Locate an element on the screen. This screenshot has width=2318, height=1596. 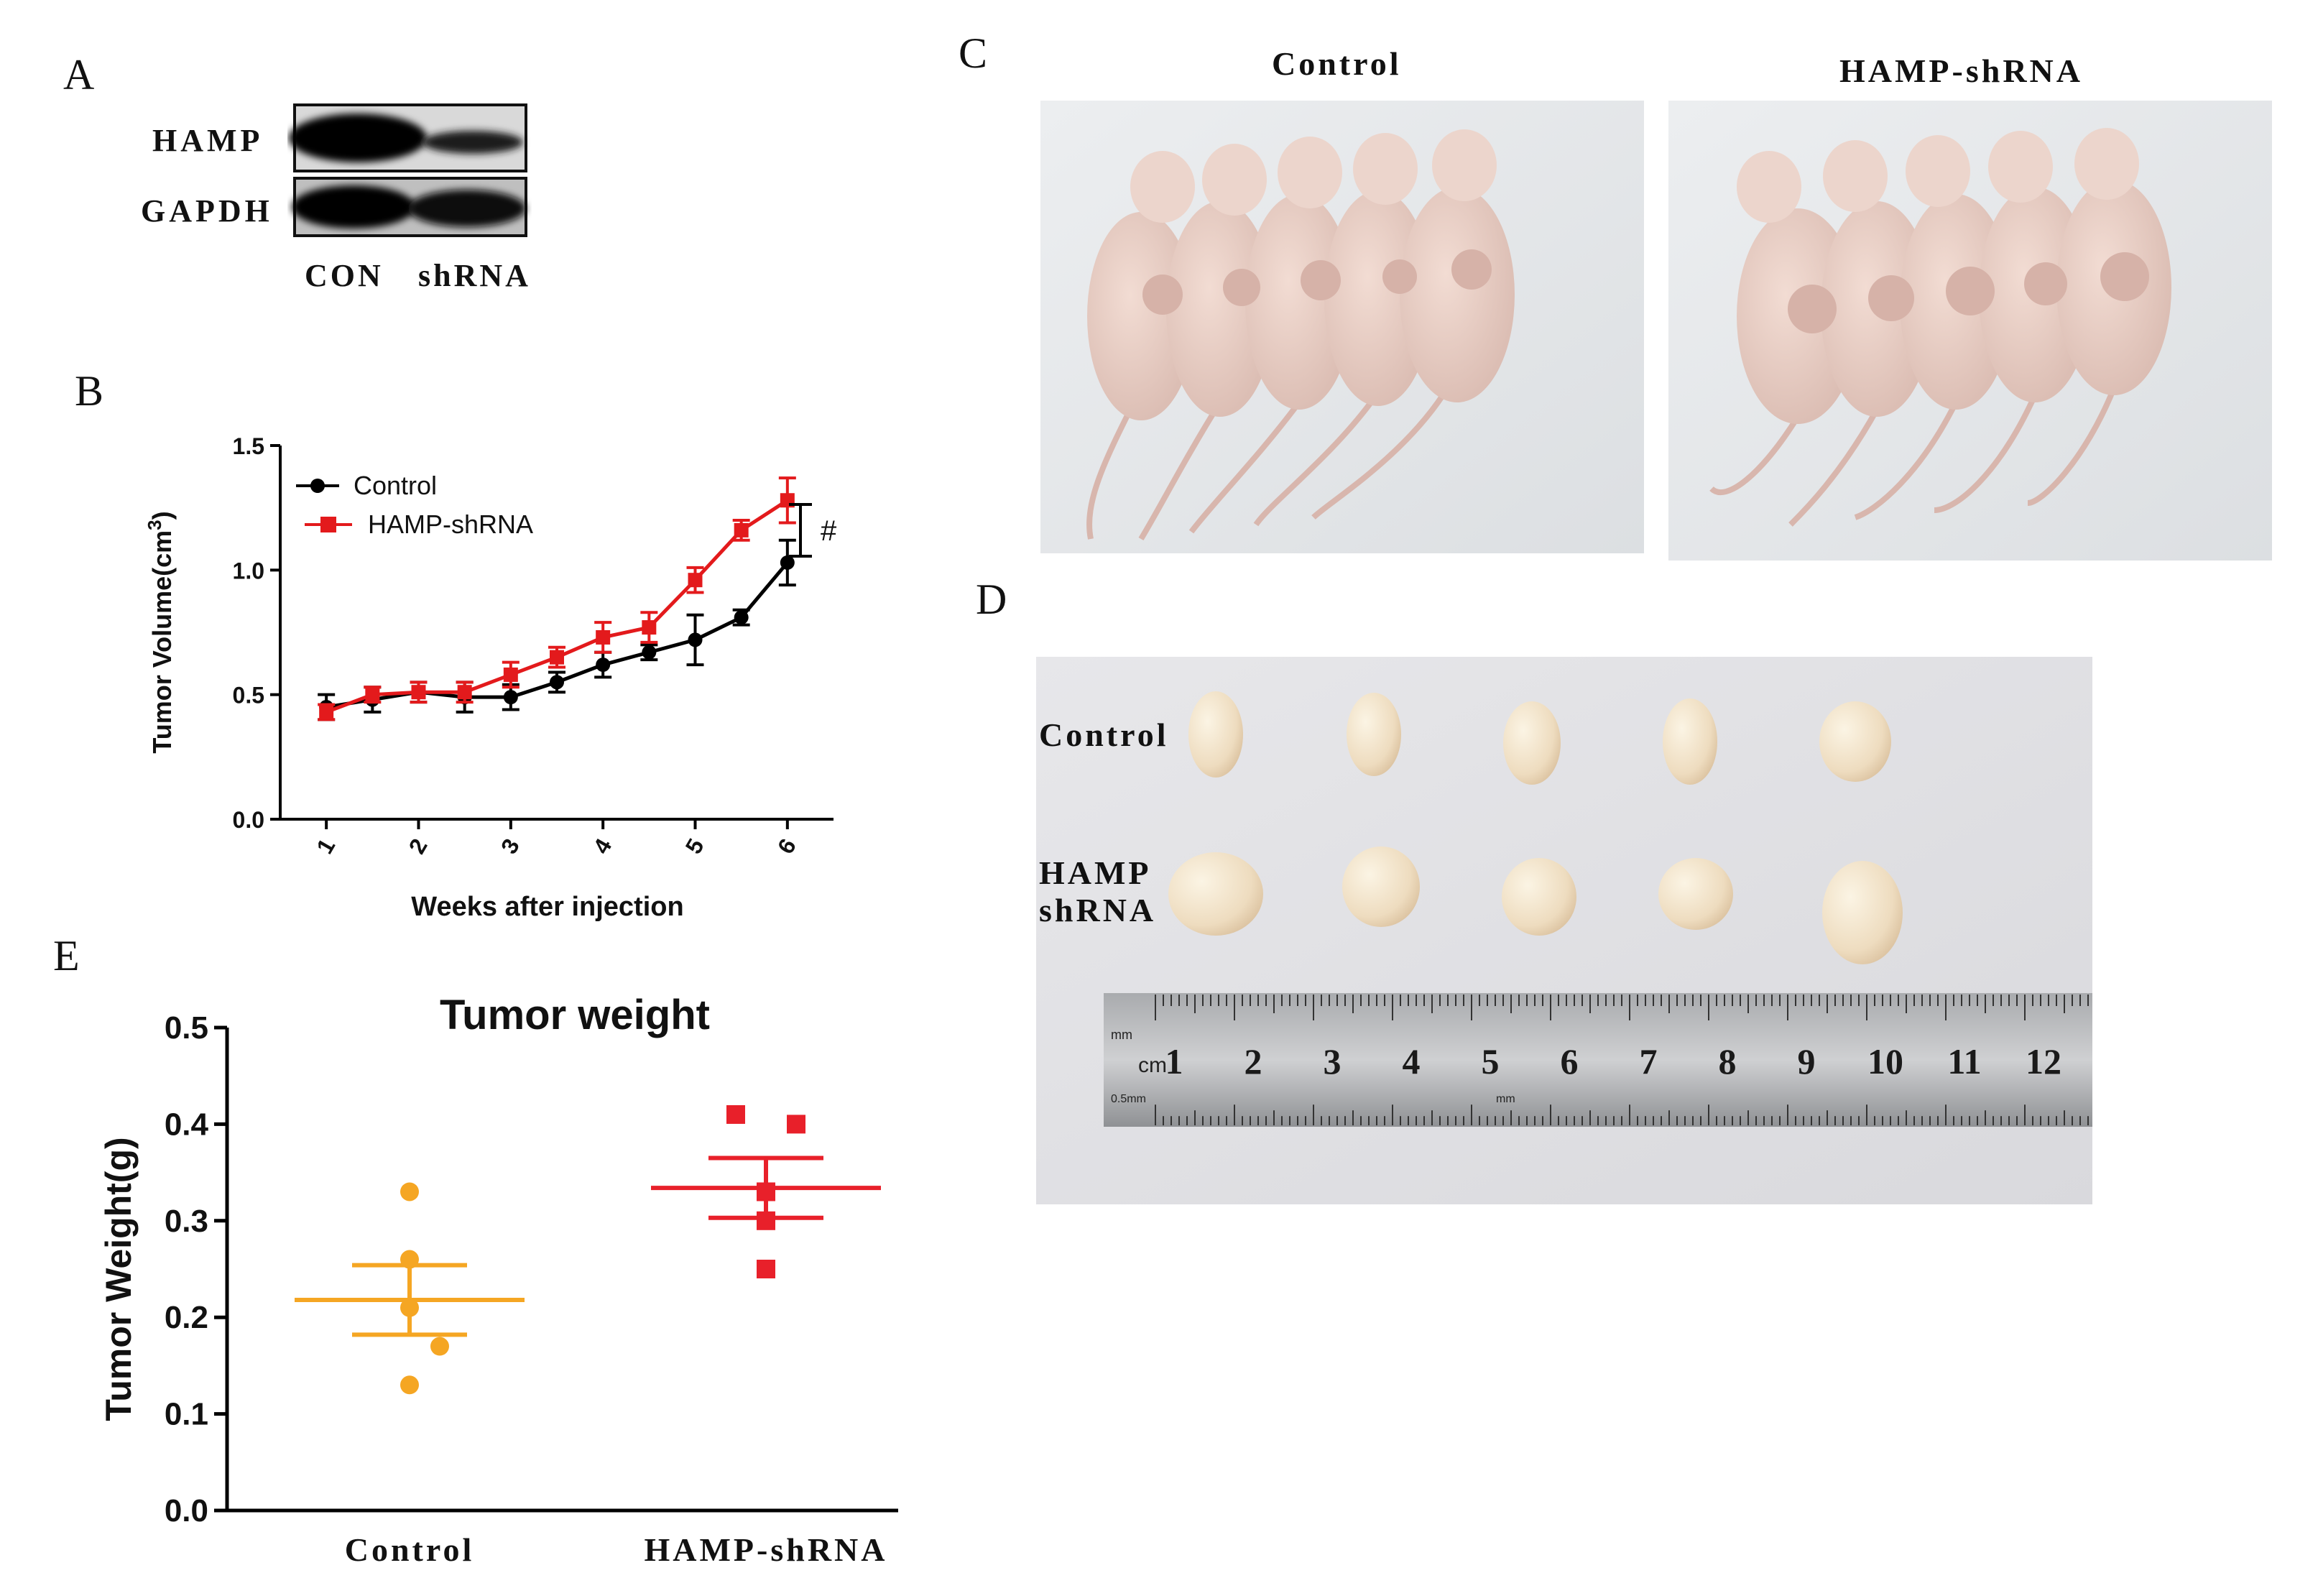
ruler-unit-cm: cm is located at coordinates (1152, 1065).